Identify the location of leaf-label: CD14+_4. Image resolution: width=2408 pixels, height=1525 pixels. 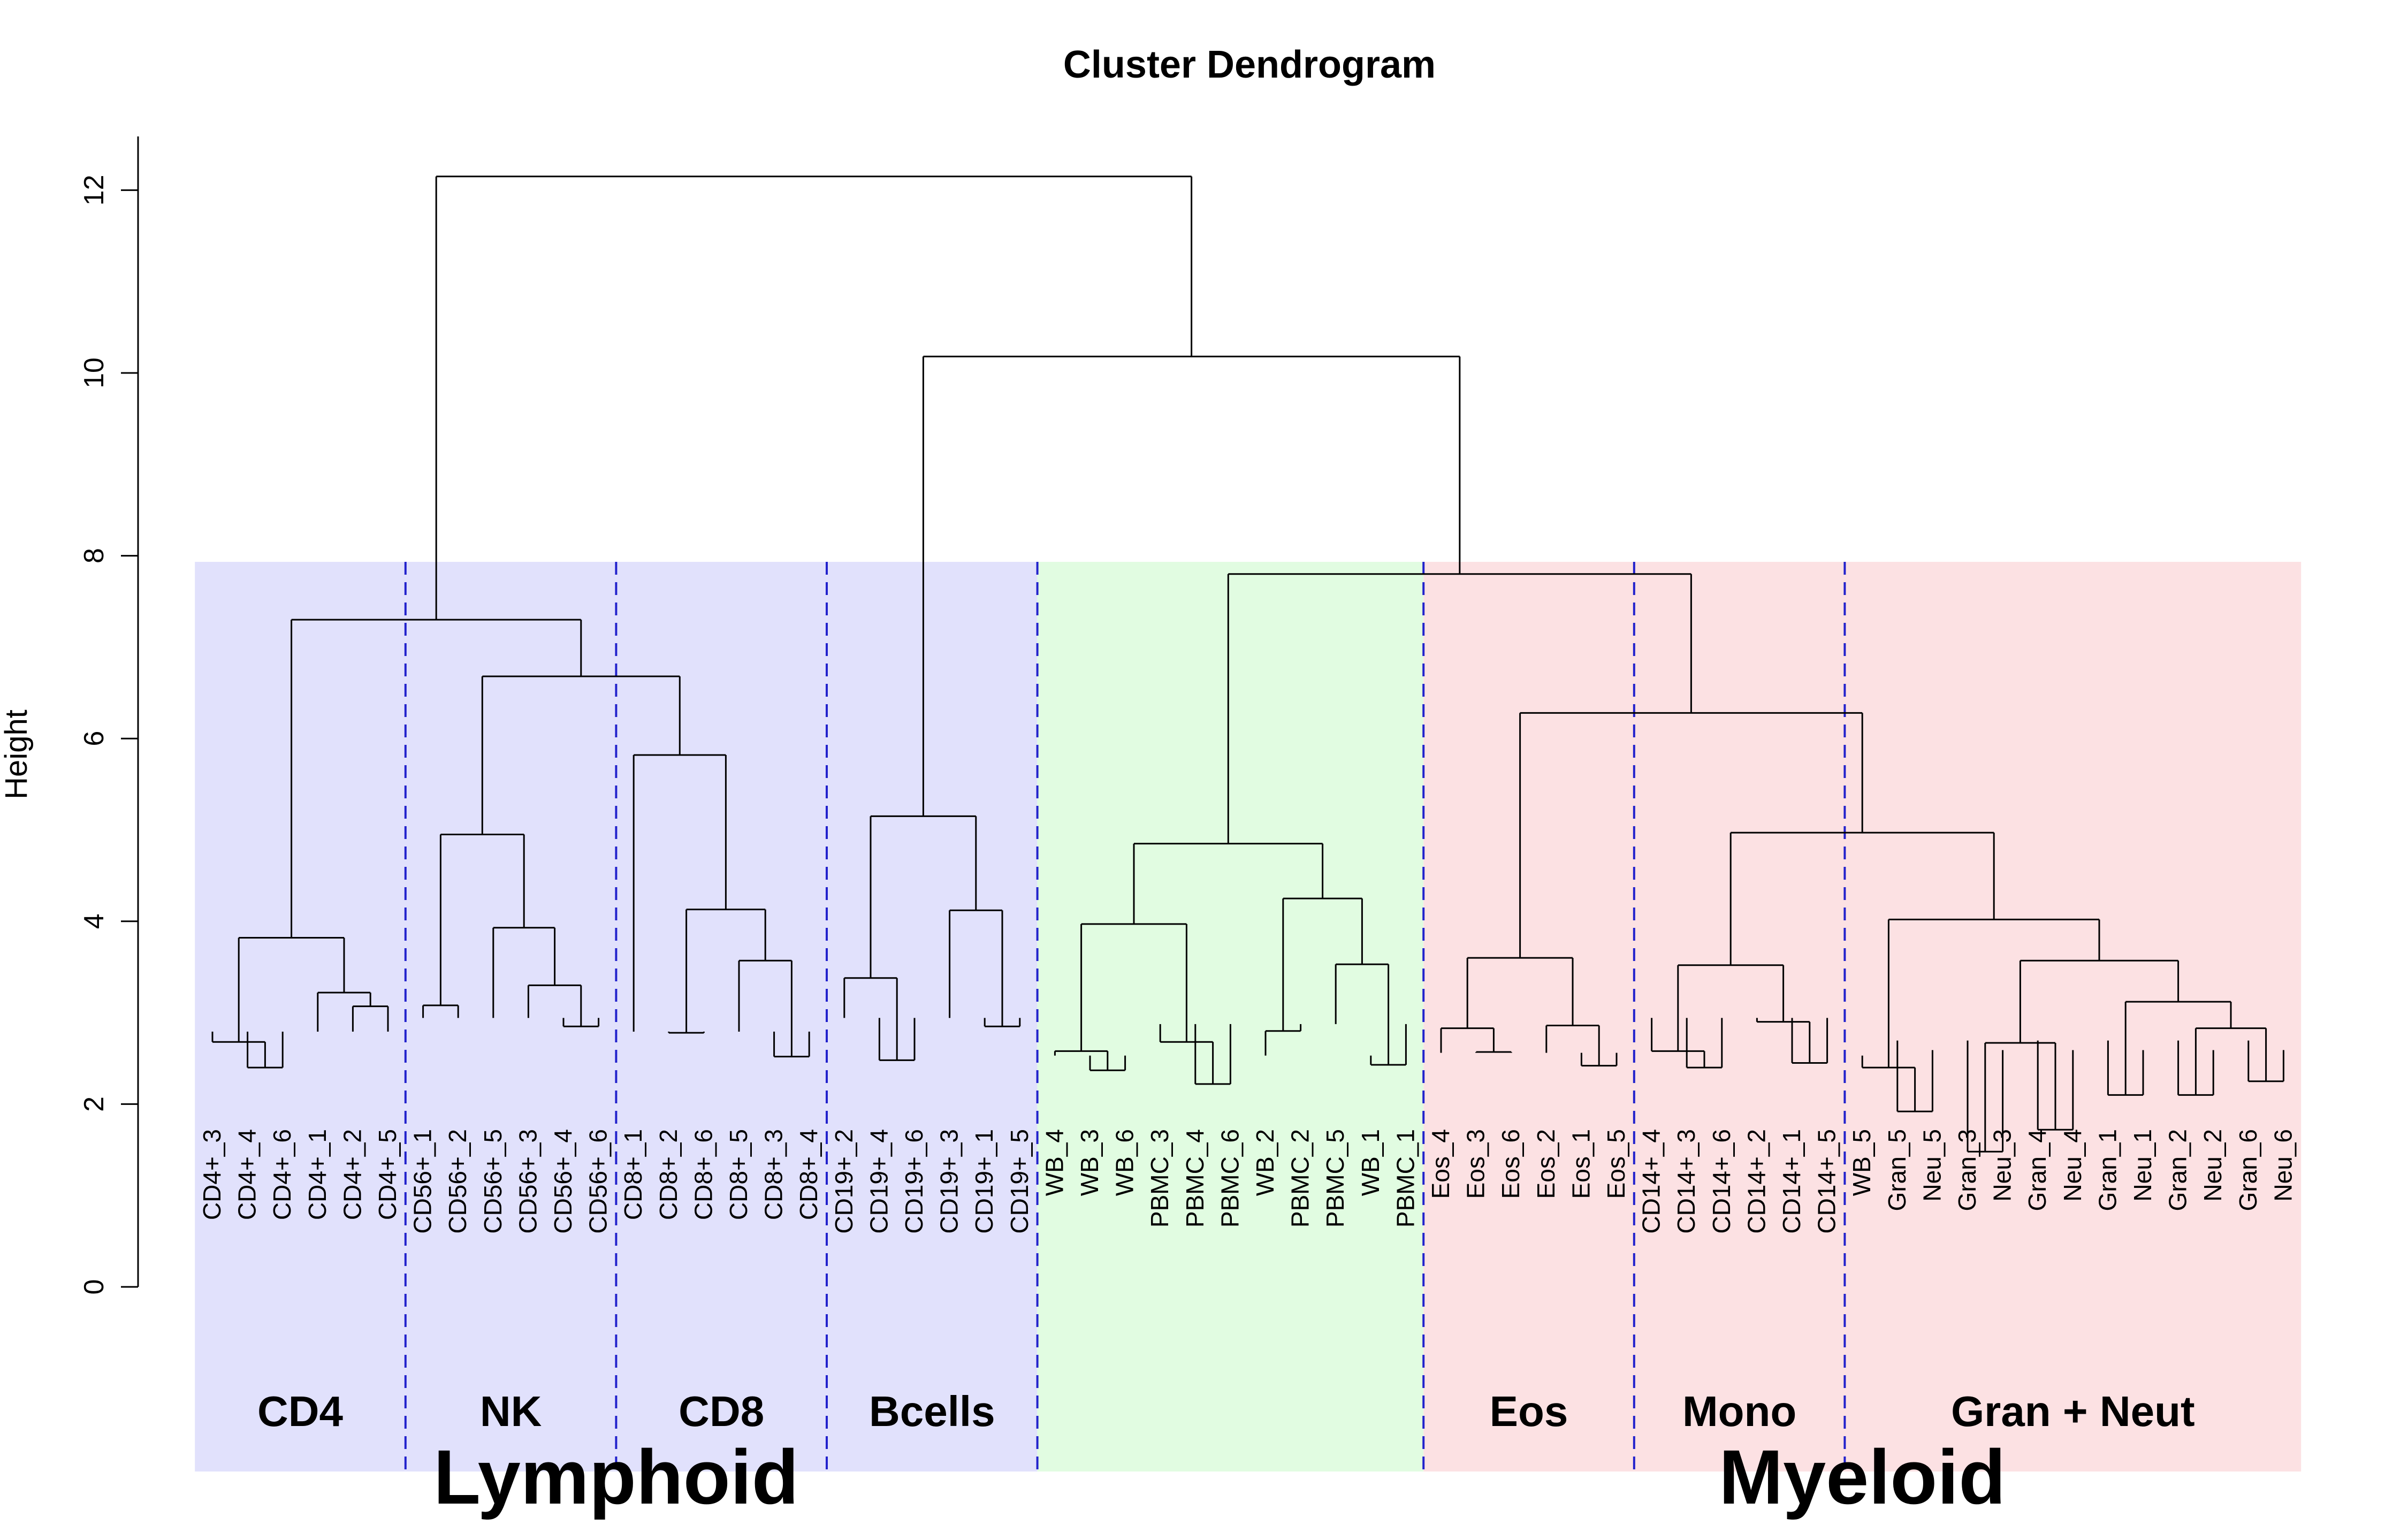
(1651, 1181).